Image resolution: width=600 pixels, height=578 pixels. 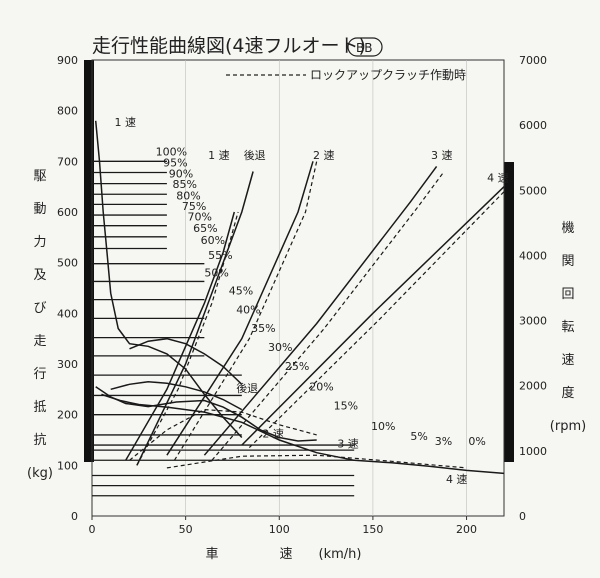 I want to click on grade-label-1: 95%, so click(x=175, y=162).